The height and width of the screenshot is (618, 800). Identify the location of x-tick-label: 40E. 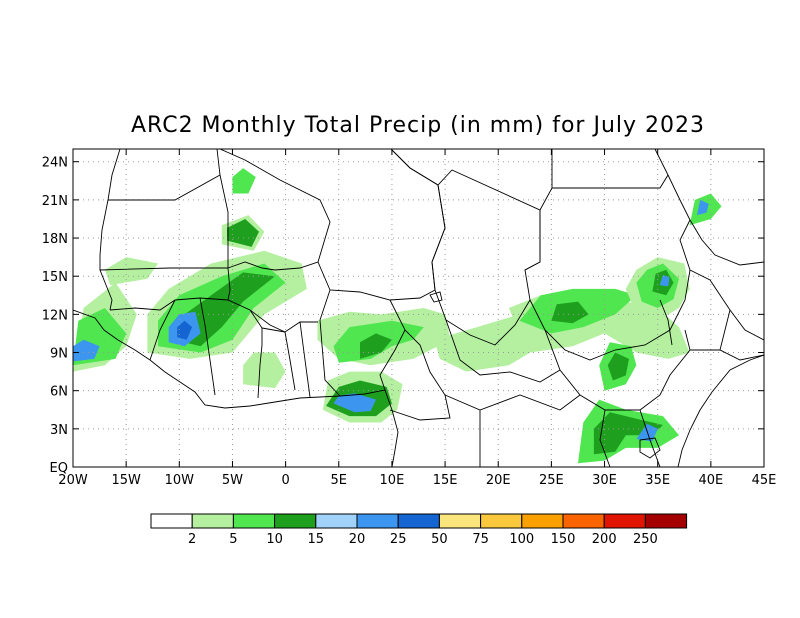
(710, 480).